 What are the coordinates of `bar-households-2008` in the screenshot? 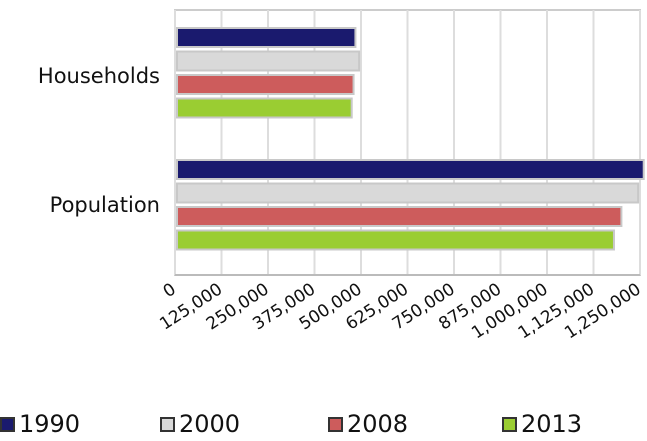 It's located at (265, 84).